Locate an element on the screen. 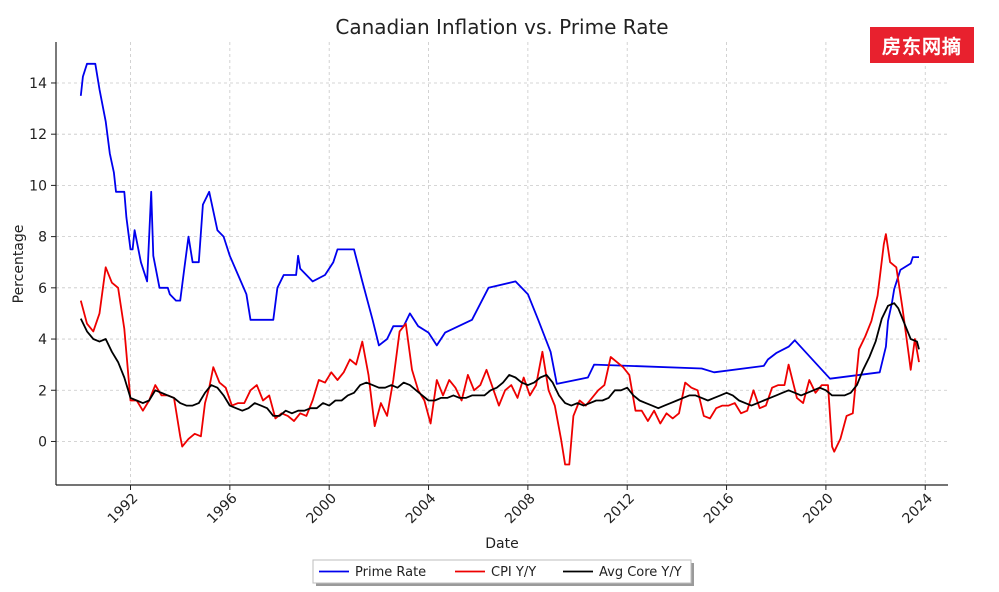 The height and width of the screenshot is (592, 999). legend-box is located at coordinates (502, 571).